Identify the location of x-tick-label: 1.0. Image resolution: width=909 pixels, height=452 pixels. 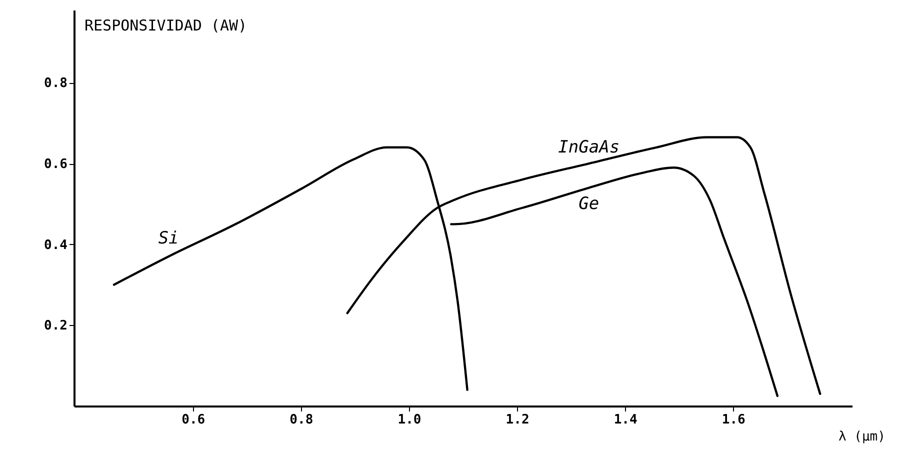
(410, 420).